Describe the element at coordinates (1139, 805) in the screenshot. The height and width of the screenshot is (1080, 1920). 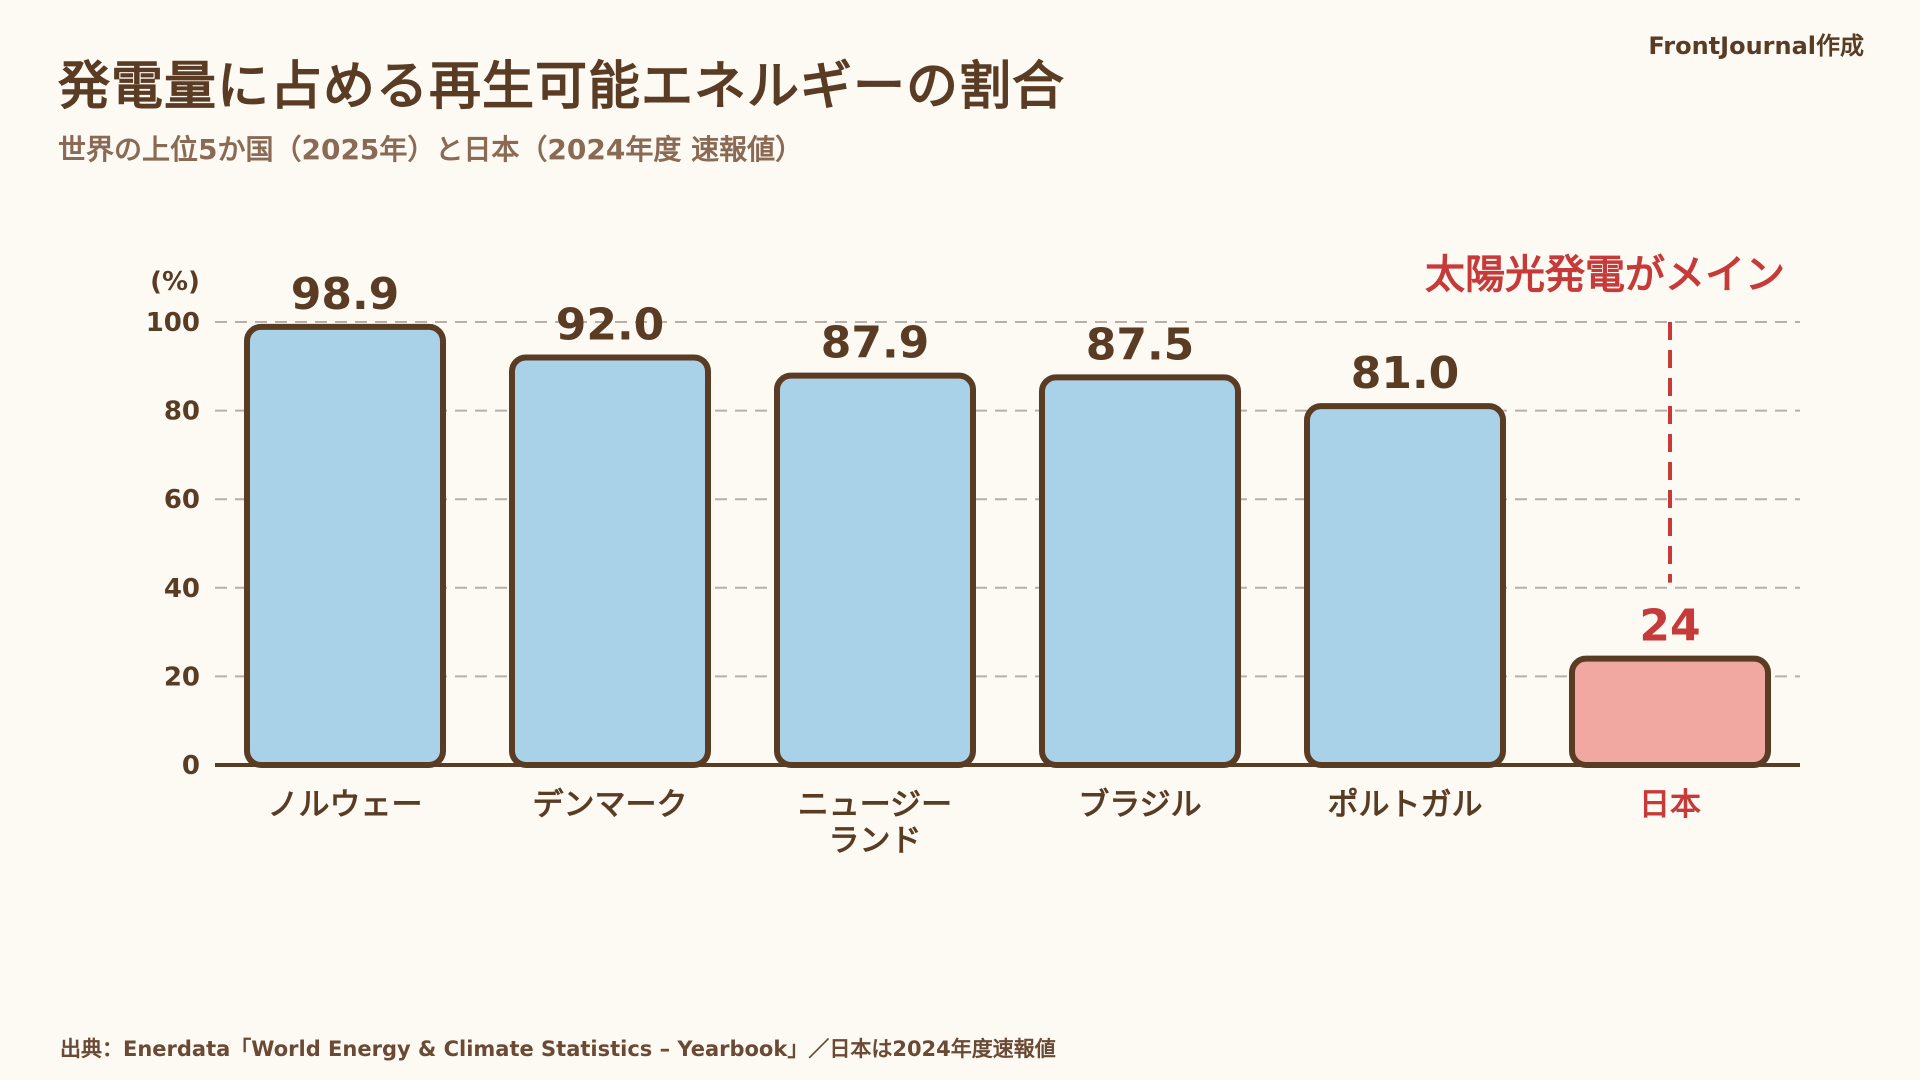
I see `category-label: ブラジル` at that location.